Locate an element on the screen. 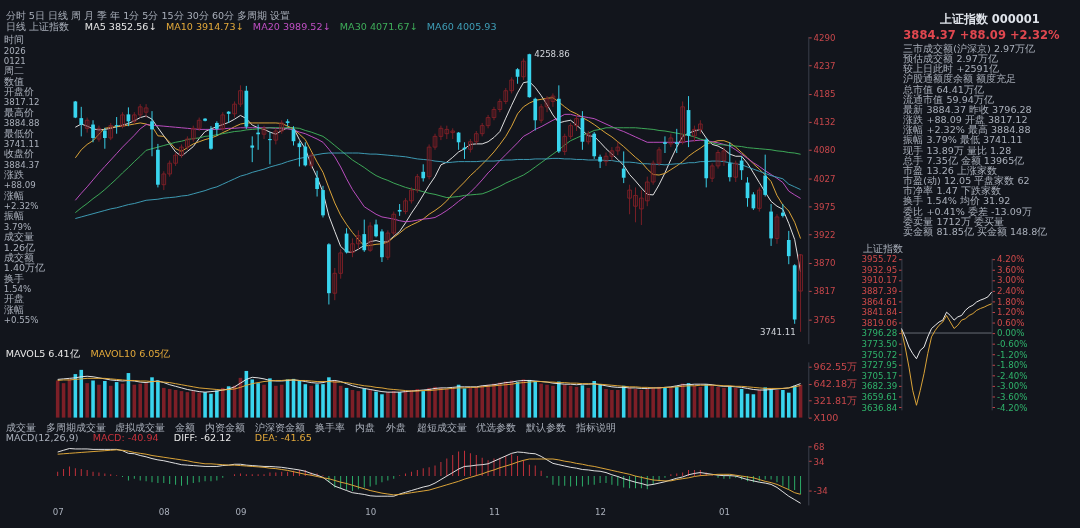 This screenshot has height=528, width=1080. text: +88.09 is located at coordinates (19, 185).